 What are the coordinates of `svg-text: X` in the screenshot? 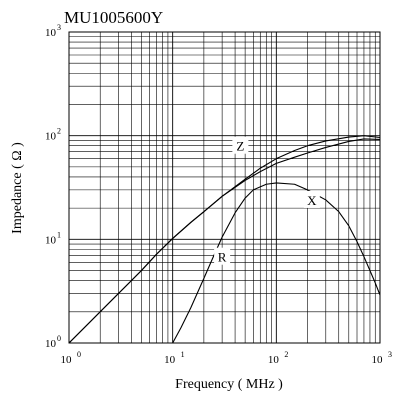 It's located at (312, 200).